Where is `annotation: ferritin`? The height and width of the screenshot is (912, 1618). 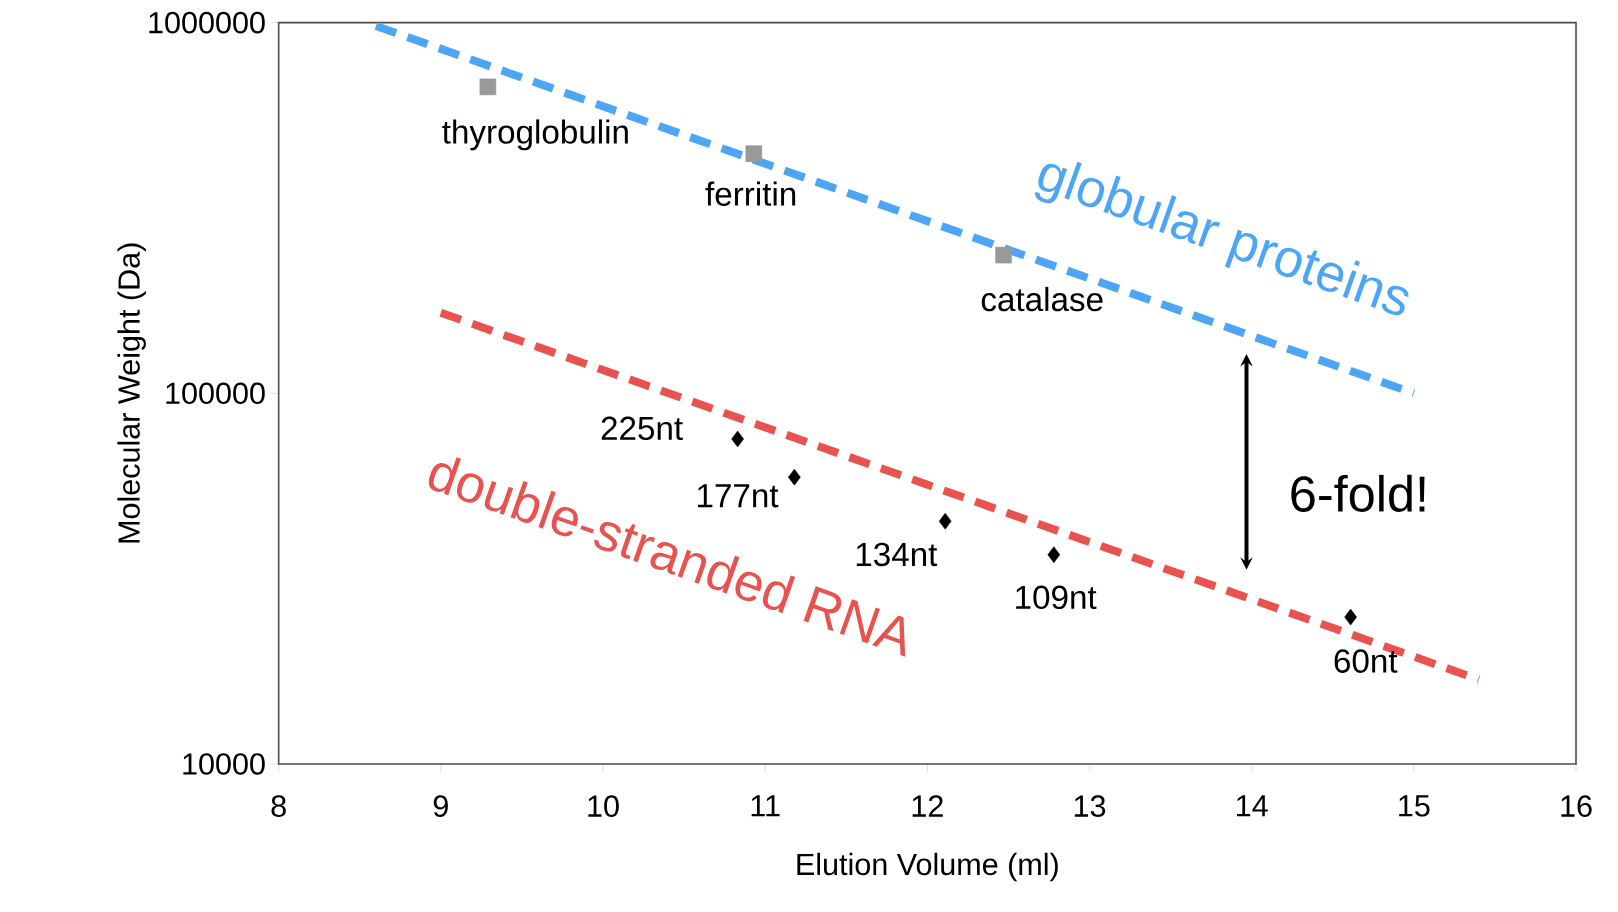
annotation: ferritin is located at coordinates (750, 193).